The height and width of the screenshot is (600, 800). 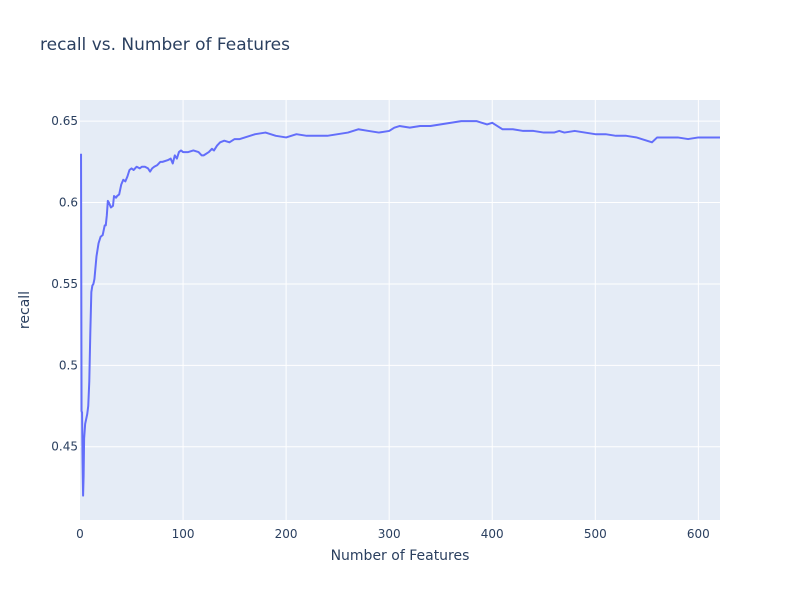 What do you see at coordinates (698, 534) in the screenshot?
I see `x-tick-label: 600` at bounding box center [698, 534].